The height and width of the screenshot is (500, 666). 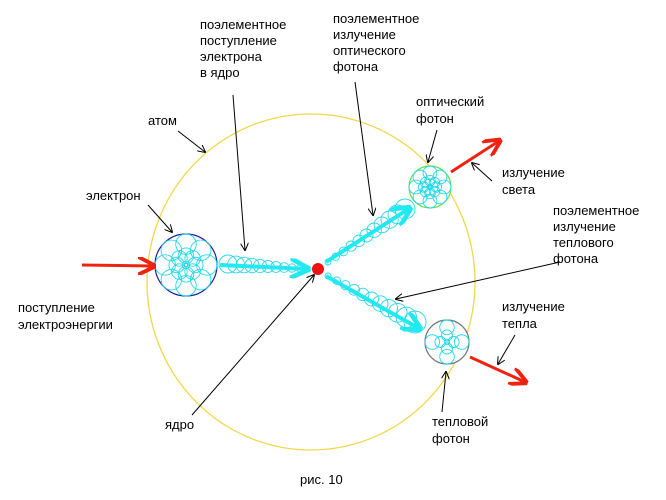 I want to click on optical-photon, so click(x=430, y=187).